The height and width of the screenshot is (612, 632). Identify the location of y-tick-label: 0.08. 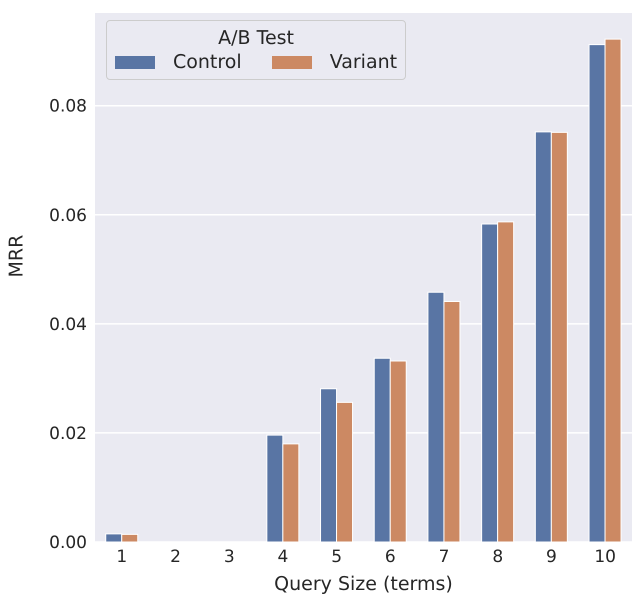
(68, 106).